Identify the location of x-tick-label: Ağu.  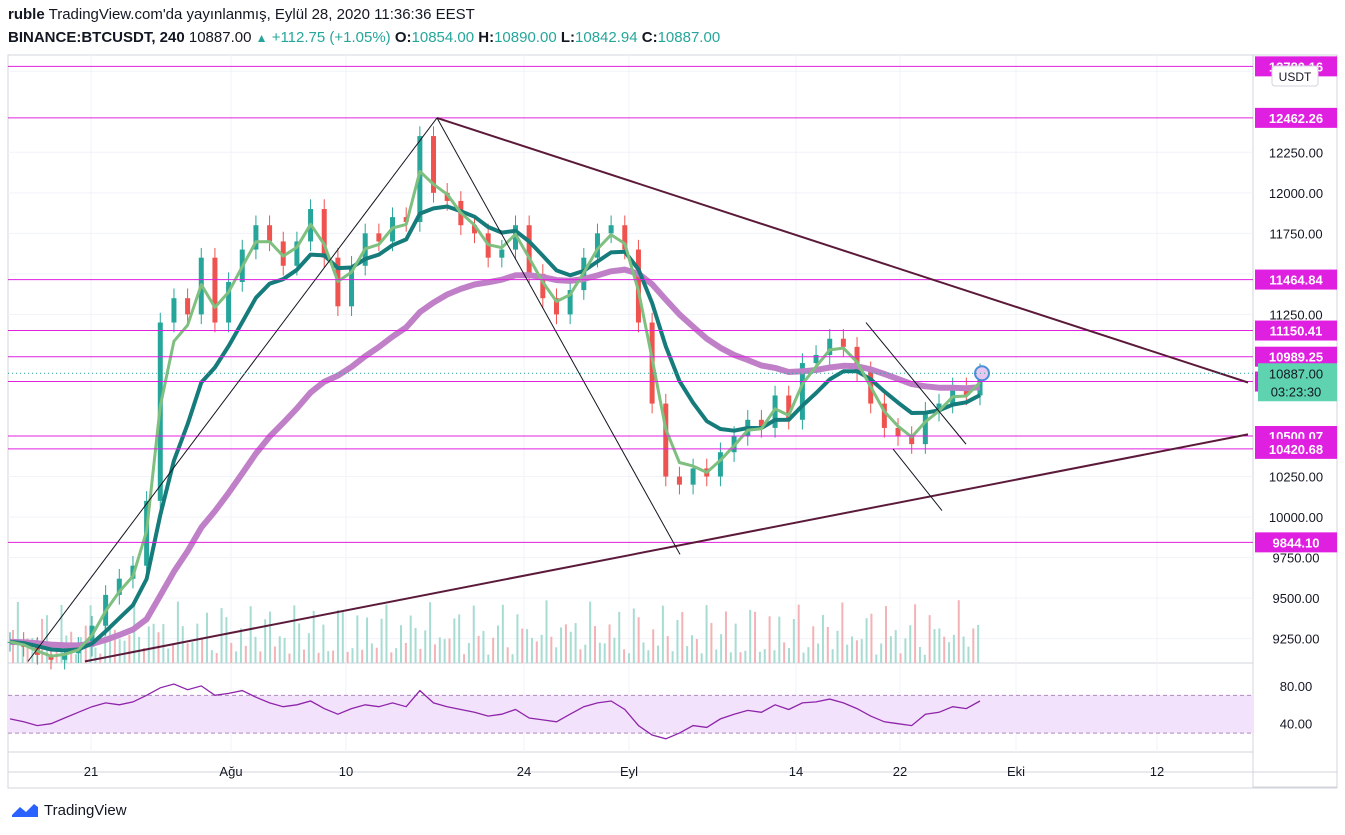
(230, 771).